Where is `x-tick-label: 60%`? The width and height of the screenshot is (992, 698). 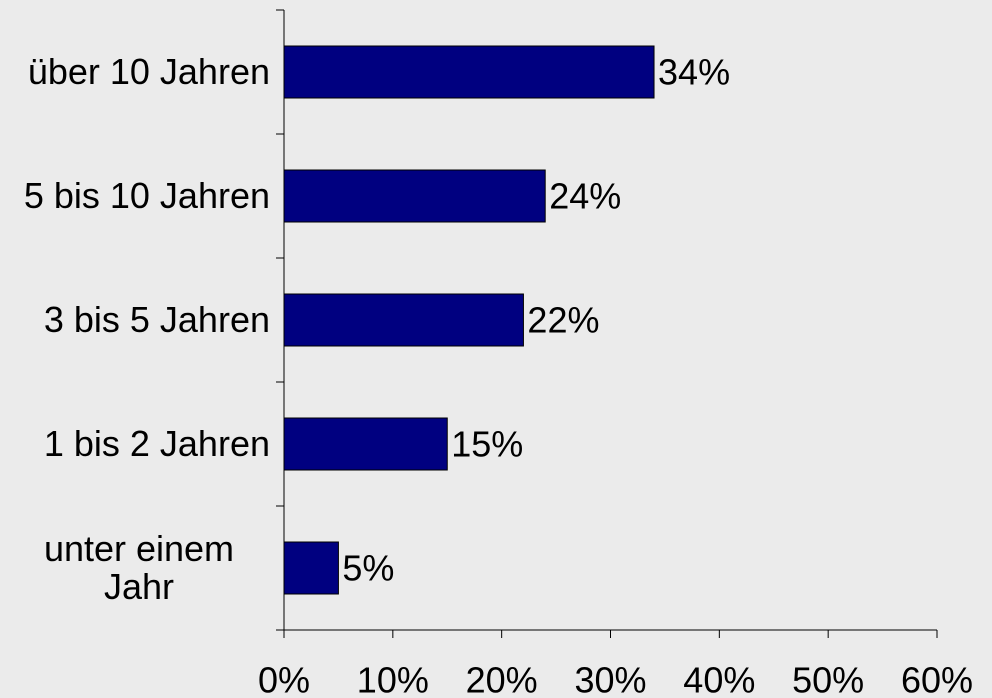
x-tick-label: 60% is located at coordinates (937, 679).